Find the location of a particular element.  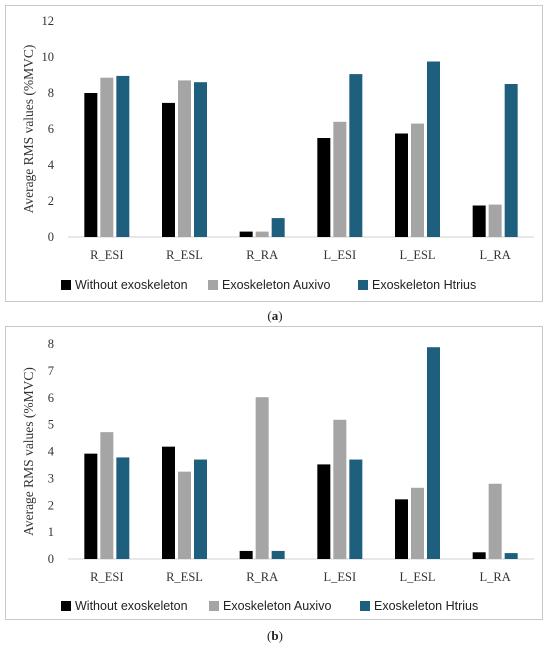

caption-b: (b) is located at coordinates (275, 635).